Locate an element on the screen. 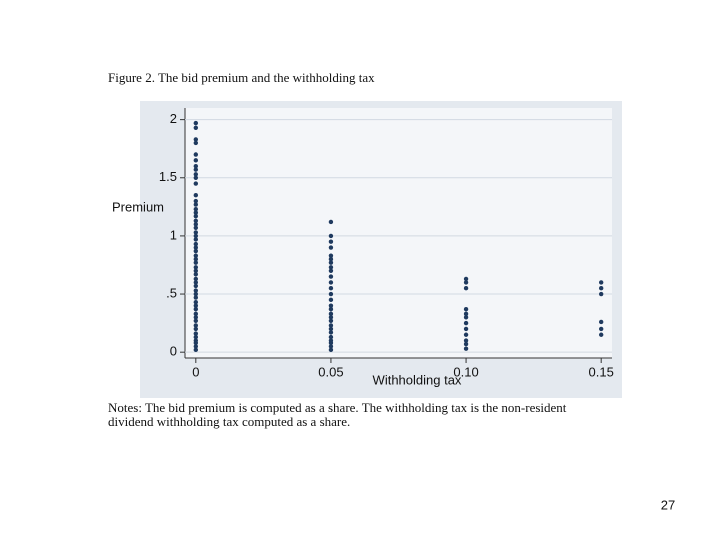 The image size is (720, 540). y-axis-label: Premium is located at coordinates (138, 206).